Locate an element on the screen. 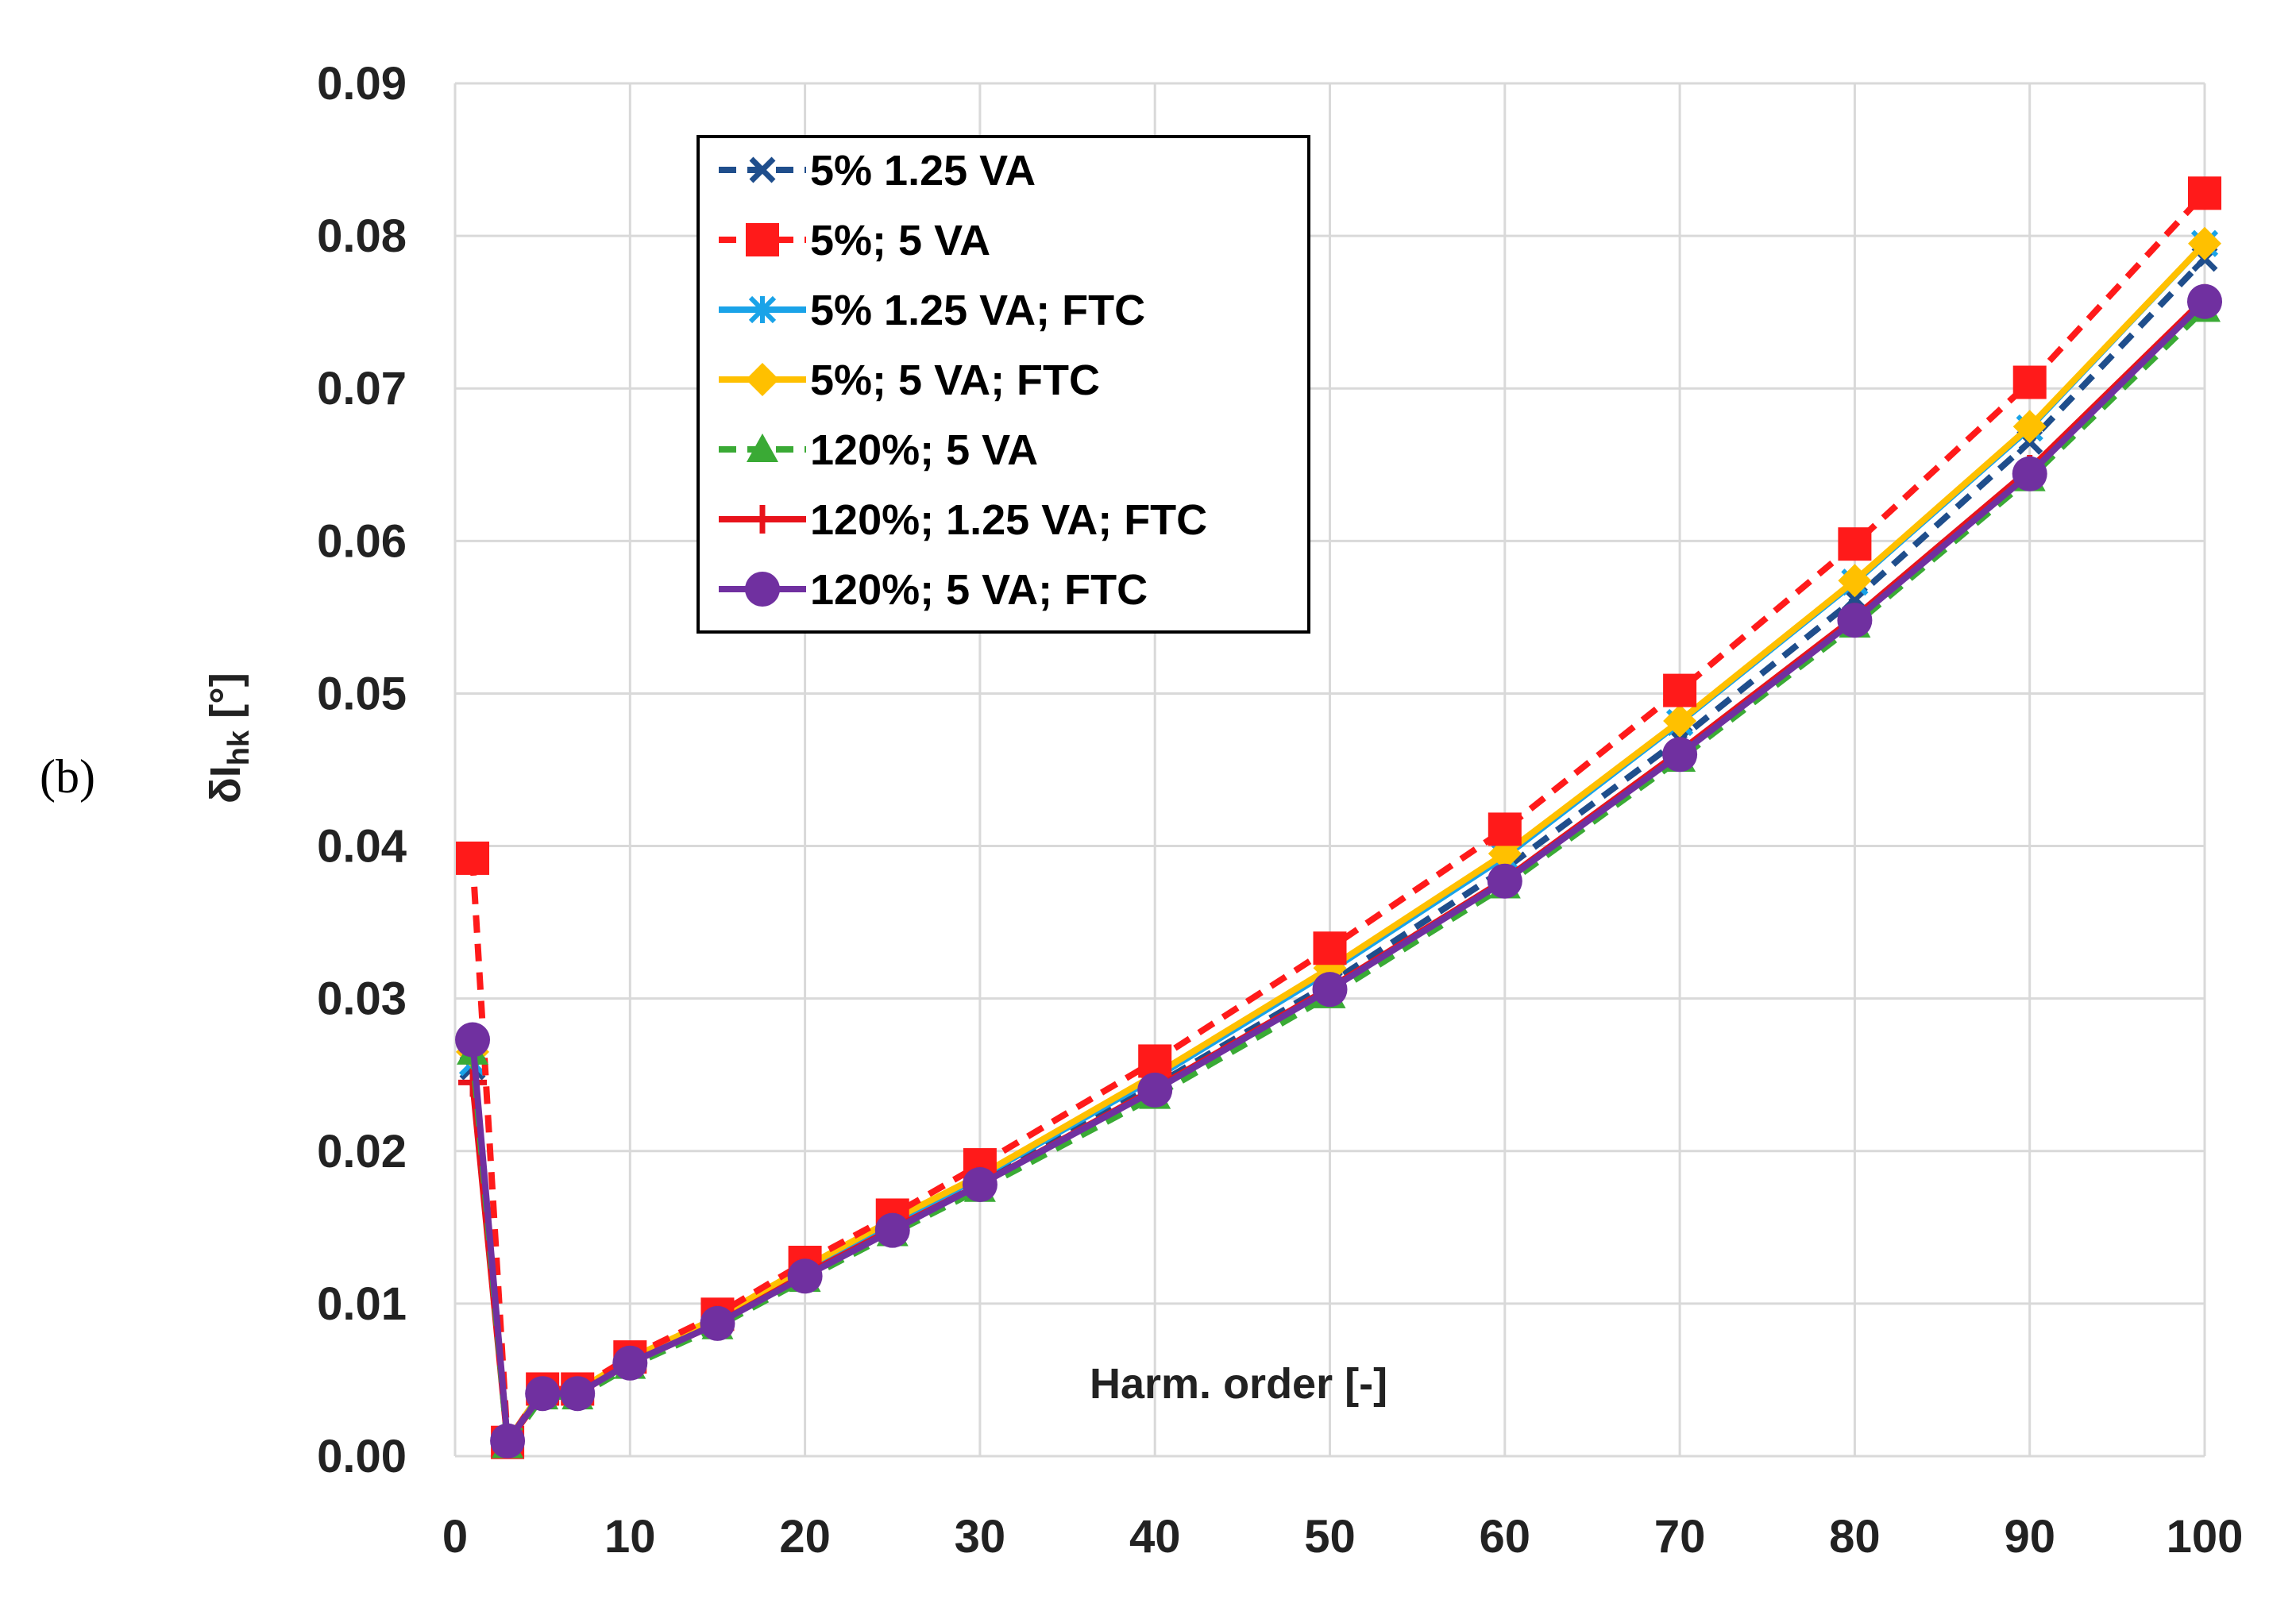 Image resolution: width=2296 pixels, height=1607 pixels. legend-label: 5%; 5 VA; FTC is located at coordinates (955, 380).